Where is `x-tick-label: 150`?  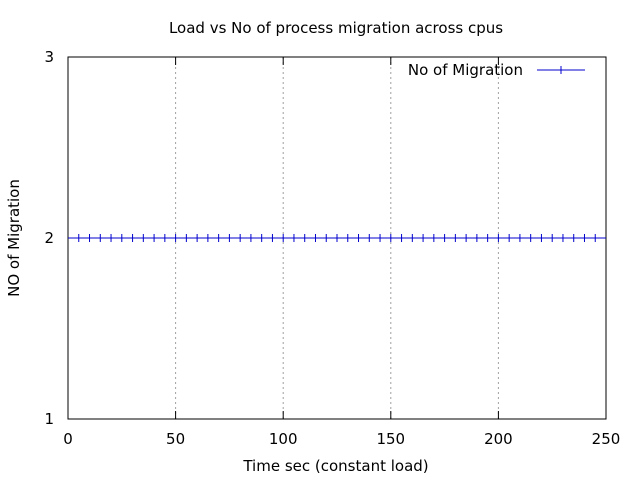 x-tick-label: 150 is located at coordinates (390, 439).